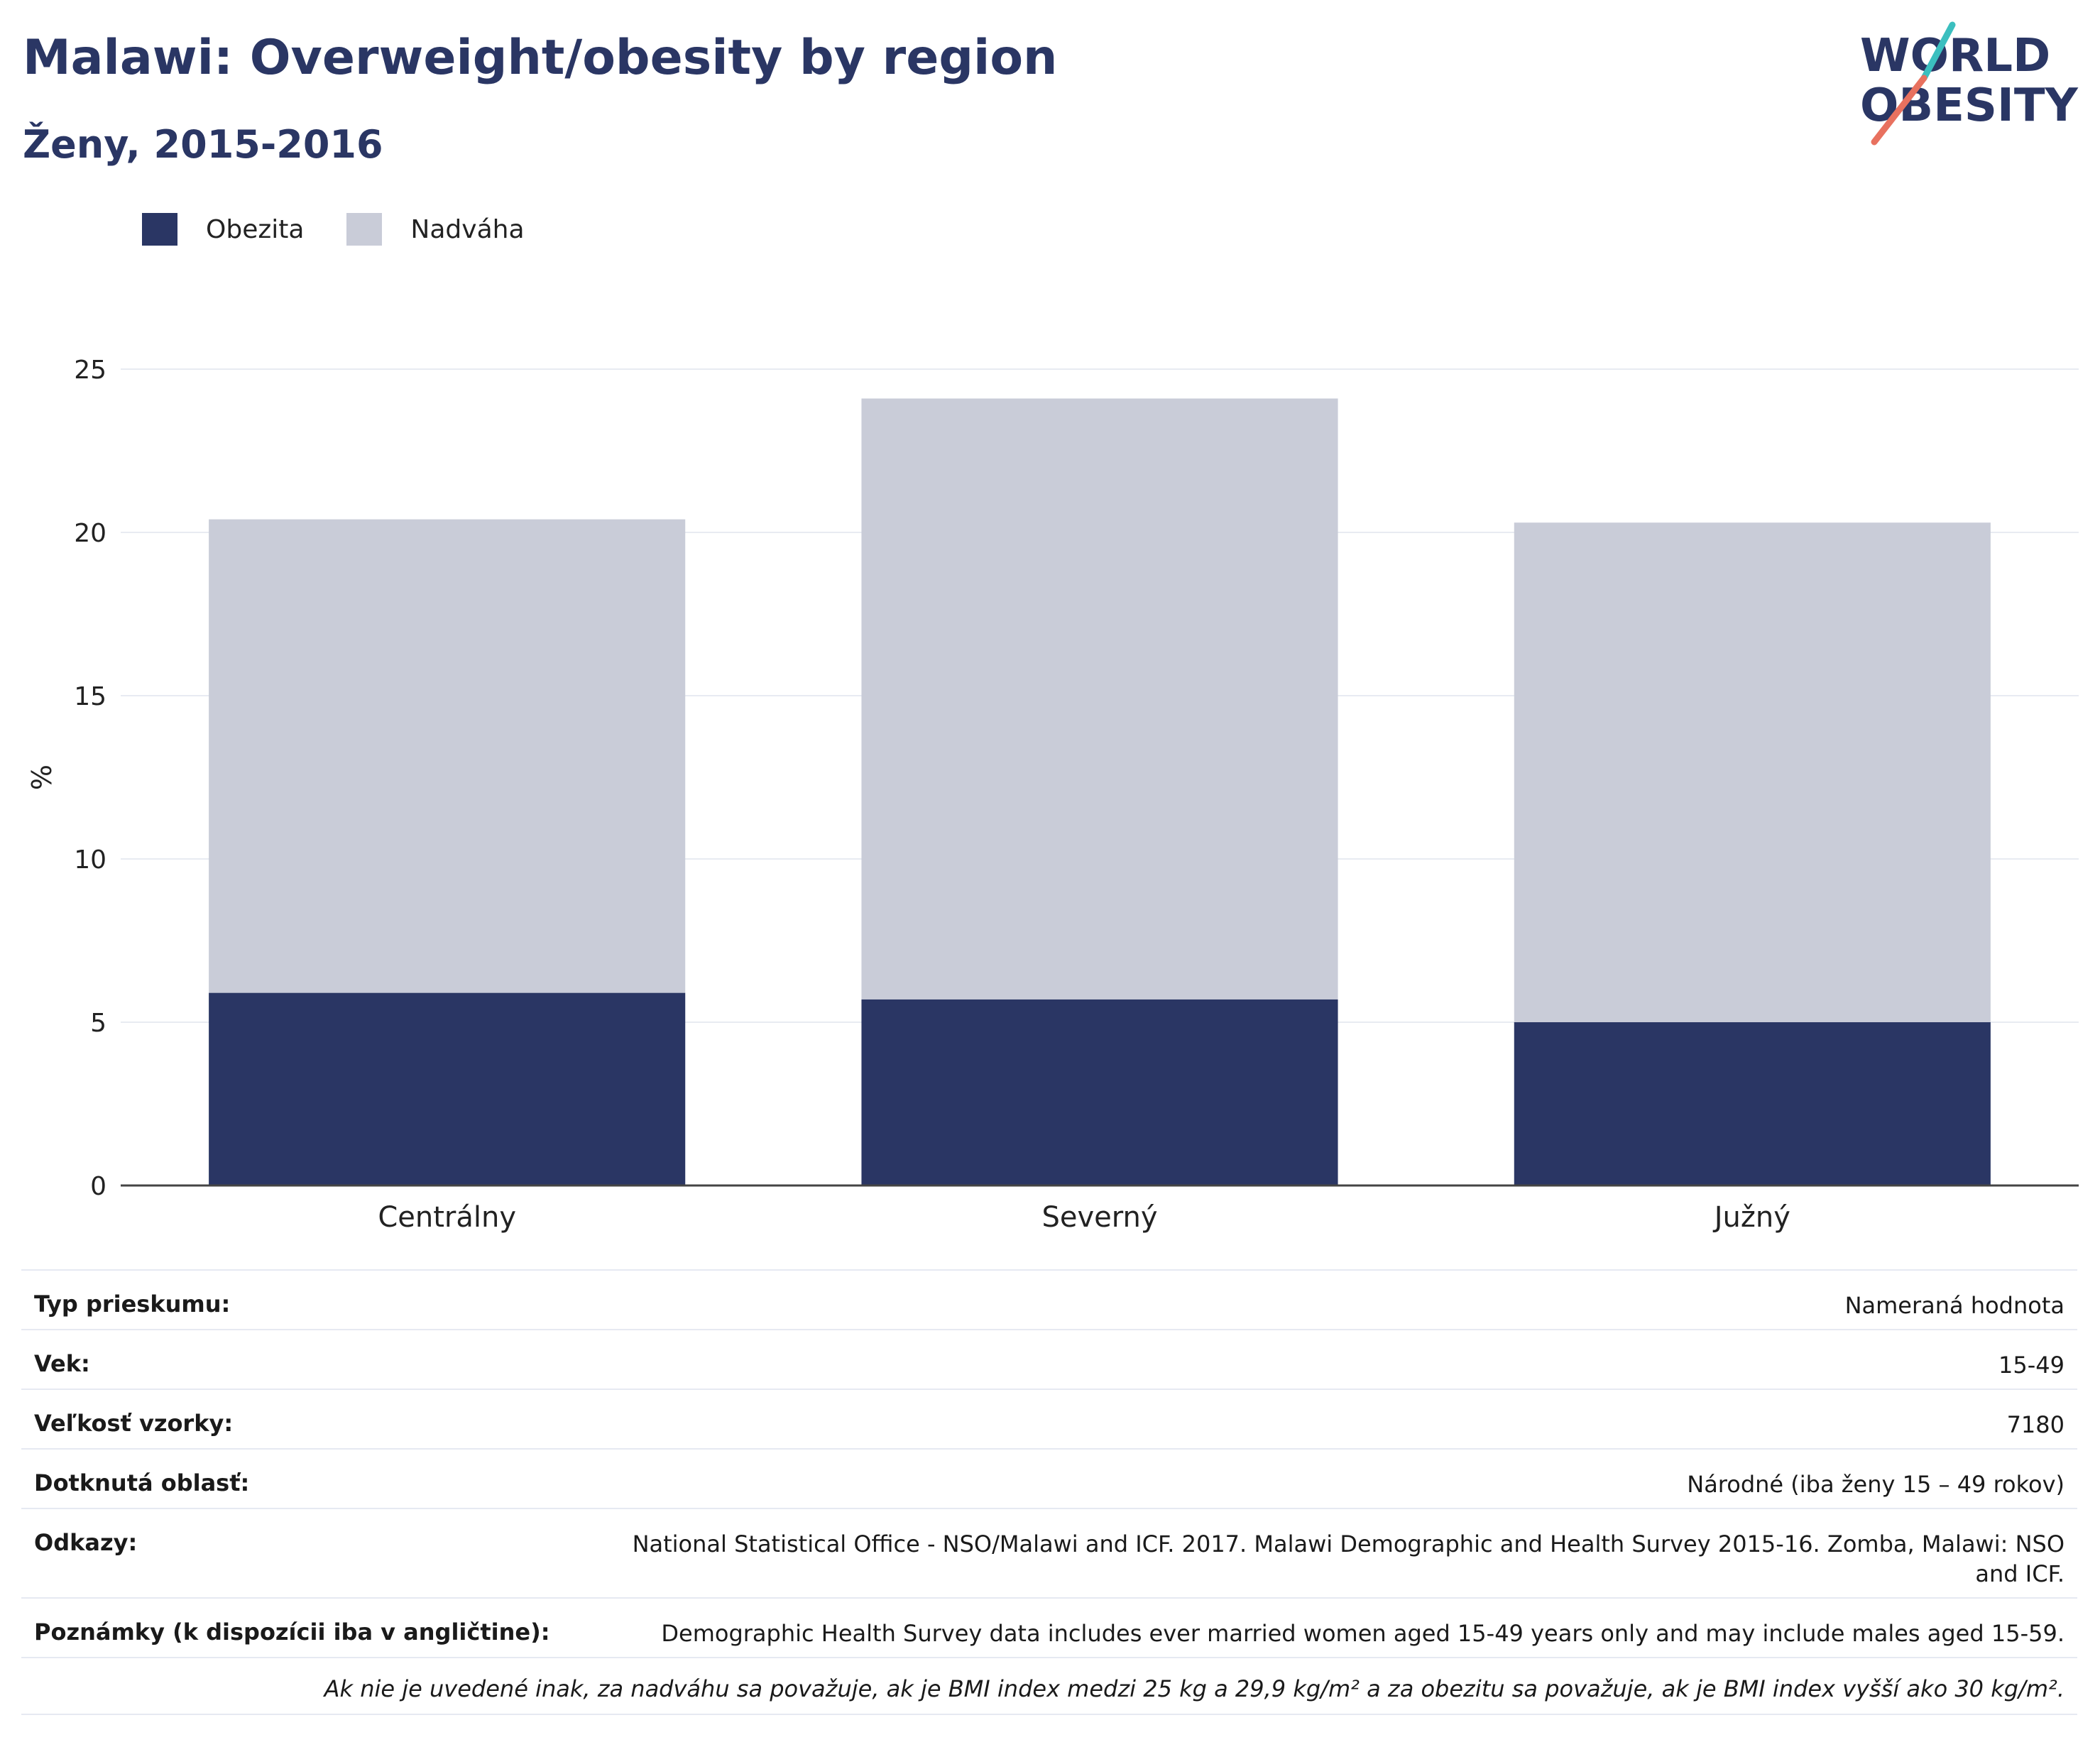 This screenshot has width=2100, height=1747. I want to click on chart-subtitle: Ženy, 2015-2016, so click(203, 144).